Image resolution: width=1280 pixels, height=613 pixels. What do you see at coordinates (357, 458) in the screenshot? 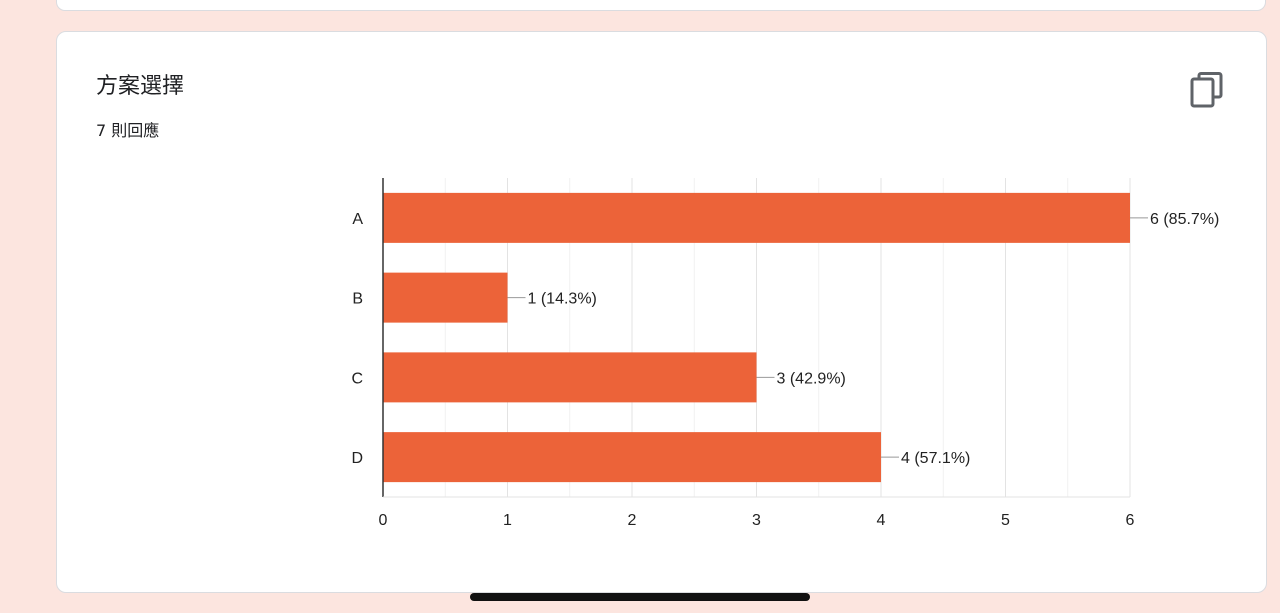
I see `category-label-d: D` at bounding box center [357, 458].